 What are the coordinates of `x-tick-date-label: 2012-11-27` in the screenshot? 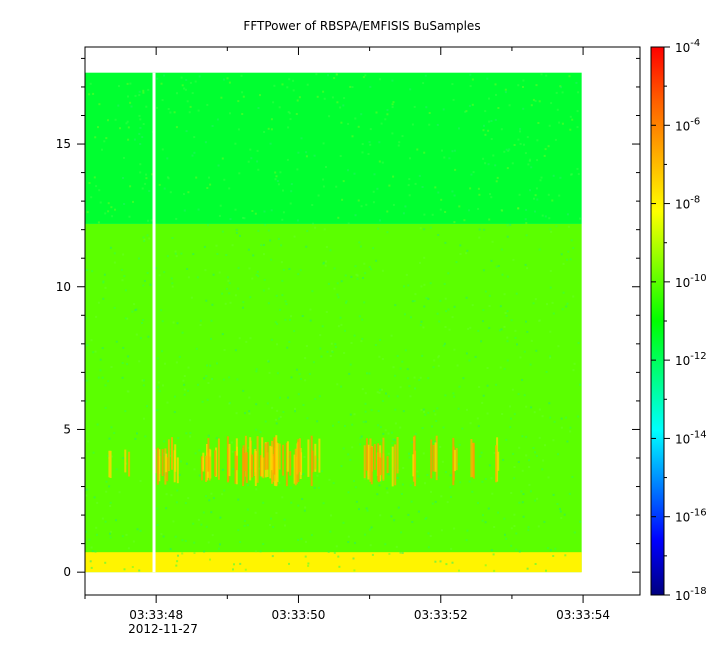 It's located at (163, 629).